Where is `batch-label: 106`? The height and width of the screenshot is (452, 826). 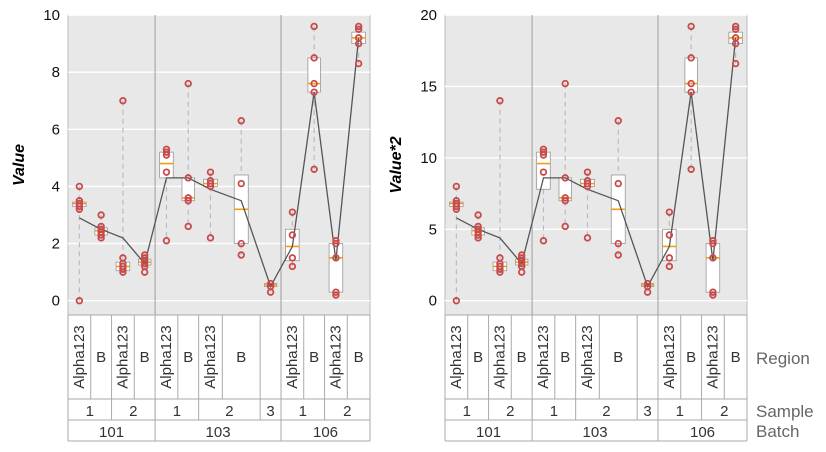
batch-label: 106 is located at coordinates (702, 432).